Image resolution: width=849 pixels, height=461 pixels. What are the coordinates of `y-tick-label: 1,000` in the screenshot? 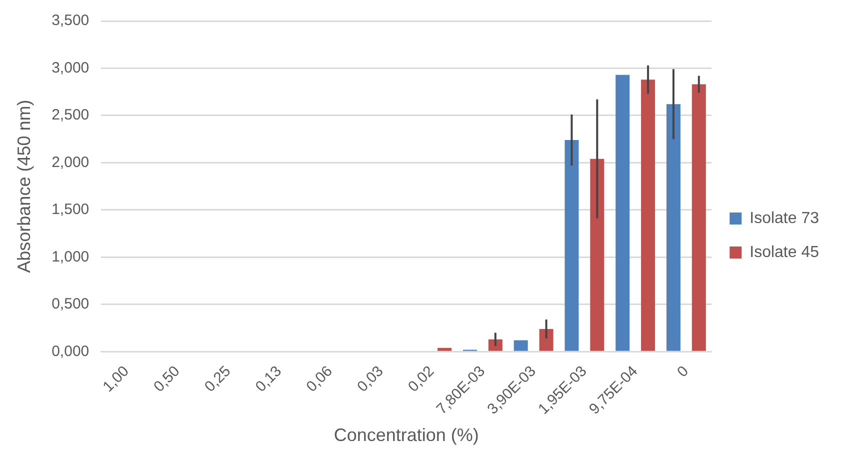 It's located at (71, 257).